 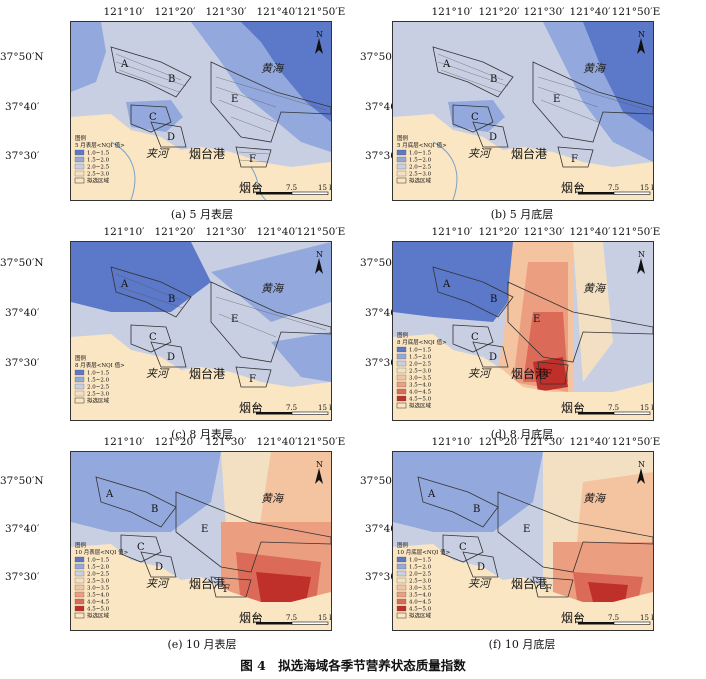 I want to click on scale-label: 15 km, so click(x=646, y=188).